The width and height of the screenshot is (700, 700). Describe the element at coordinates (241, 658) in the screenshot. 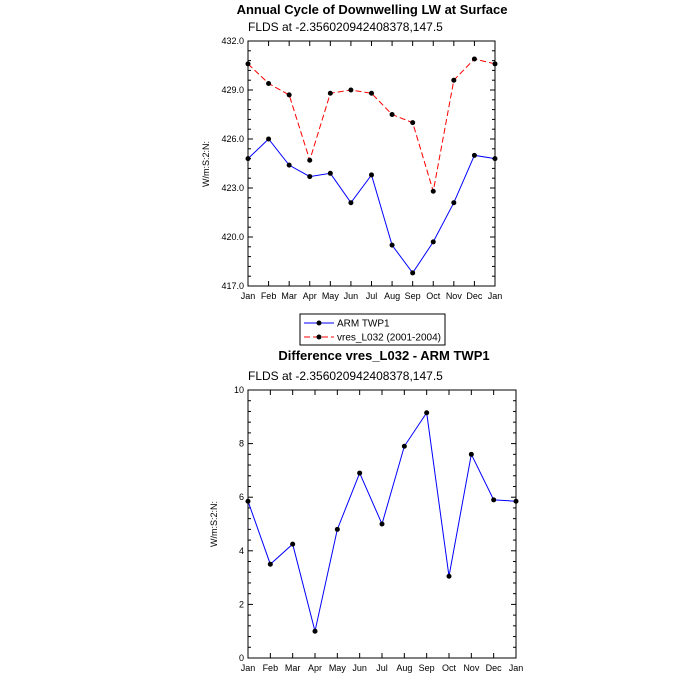

I see `y-tick-label: 0` at that location.